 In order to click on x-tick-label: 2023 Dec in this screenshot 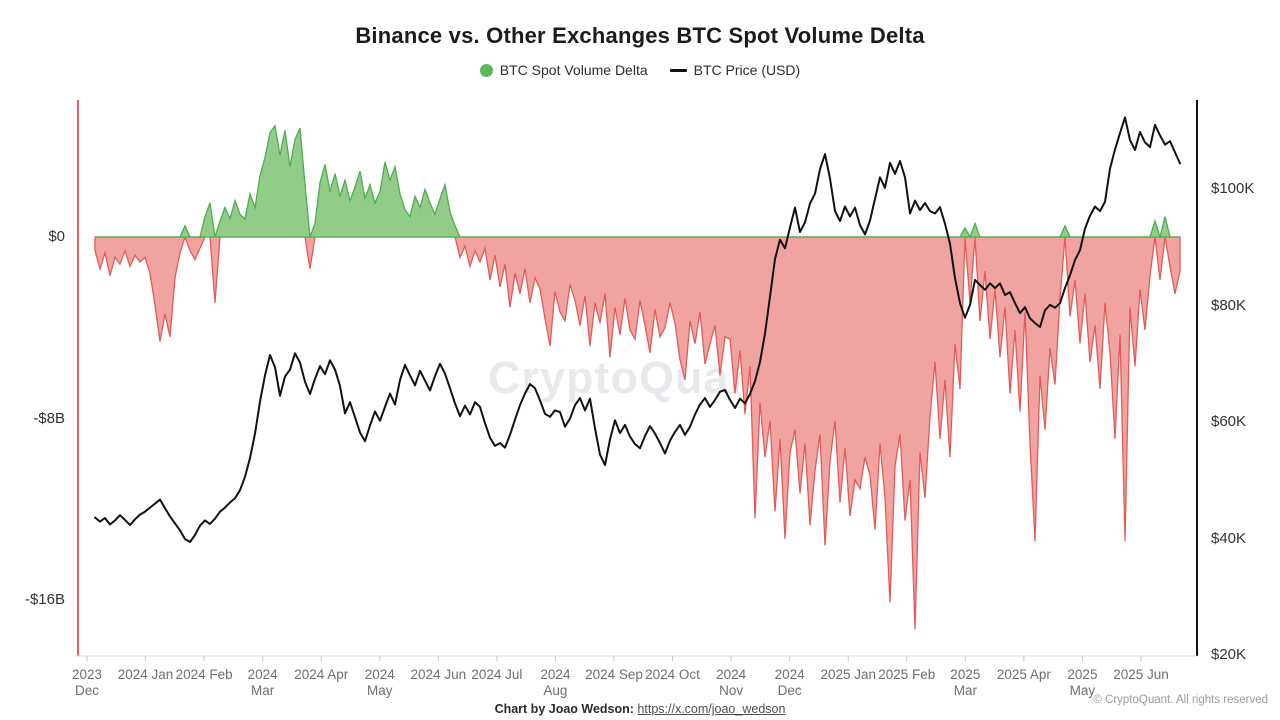, I will do `click(87, 682)`.